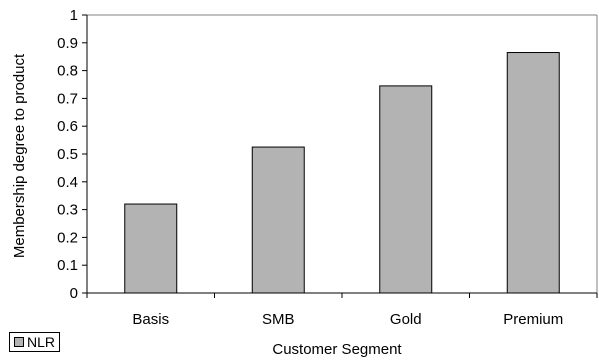  What do you see at coordinates (67, 43) in the screenshot?
I see `y-tick-label: 0.9` at bounding box center [67, 43].